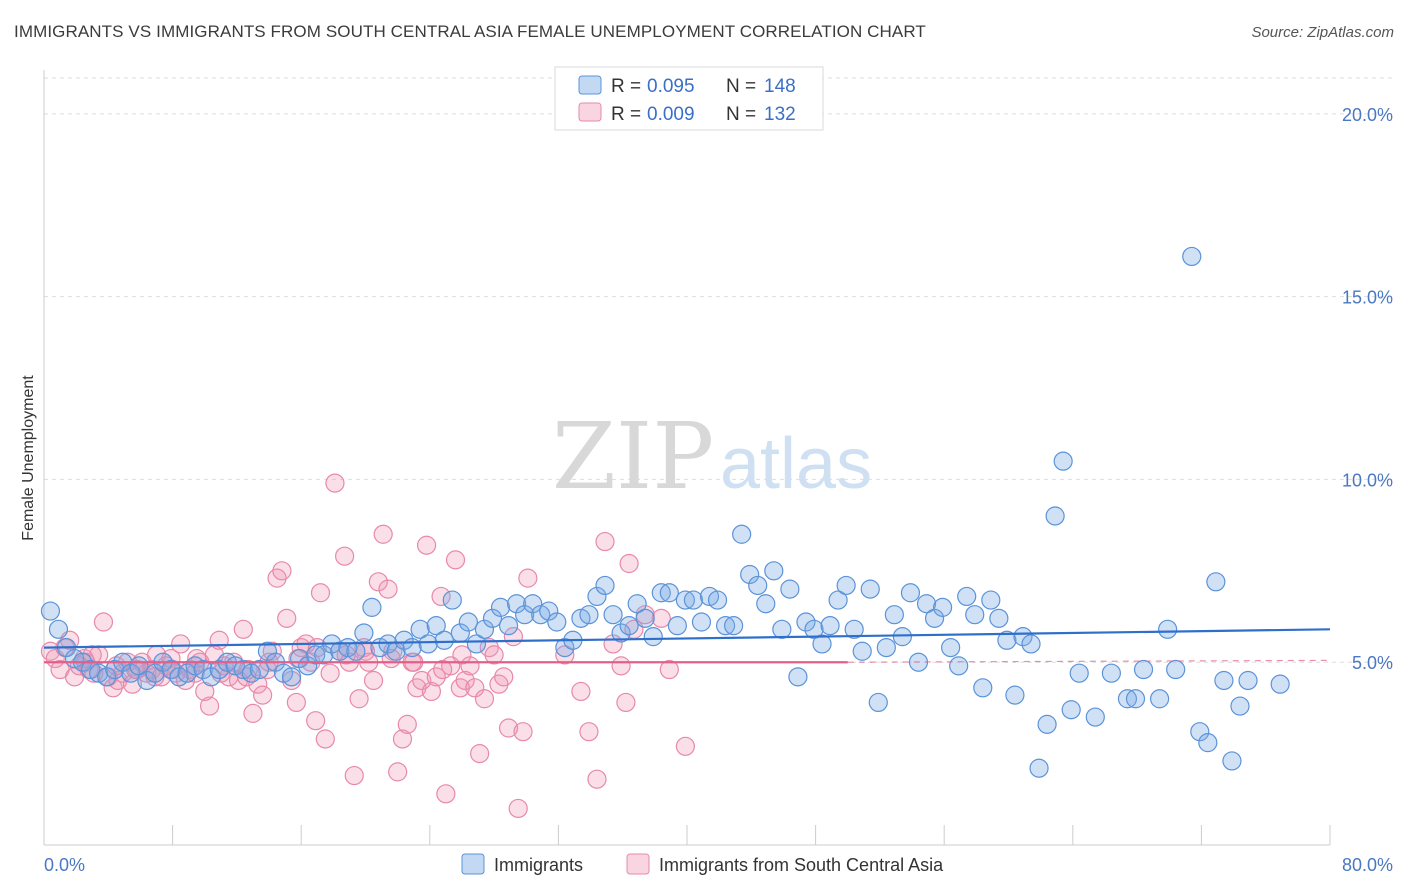  I want to click on legend-r-value-2: 0.009, so click(671, 114).